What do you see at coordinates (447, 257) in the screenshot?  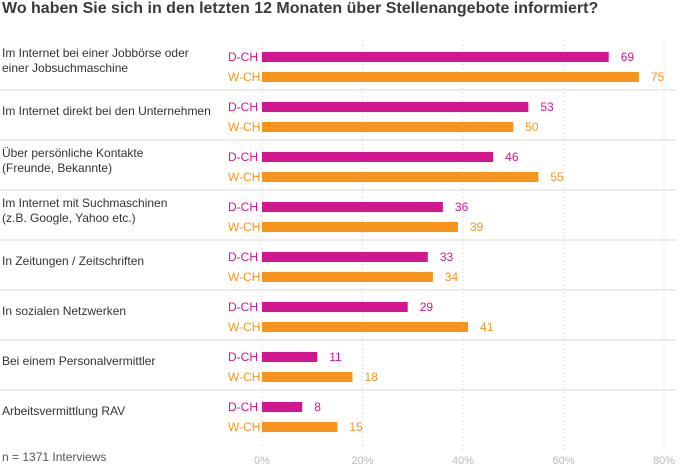 I see `value-label-d-ch-4: 33` at bounding box center [447, 257].